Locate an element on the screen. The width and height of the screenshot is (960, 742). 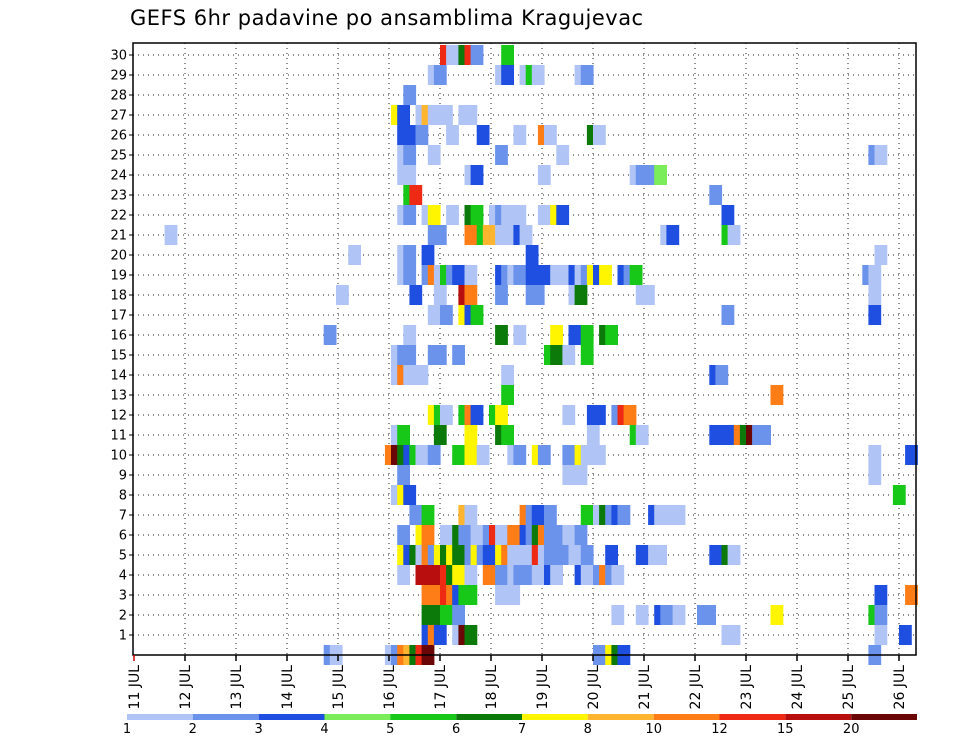
y-tick-label: 17 is located at coordinates (118, 316).